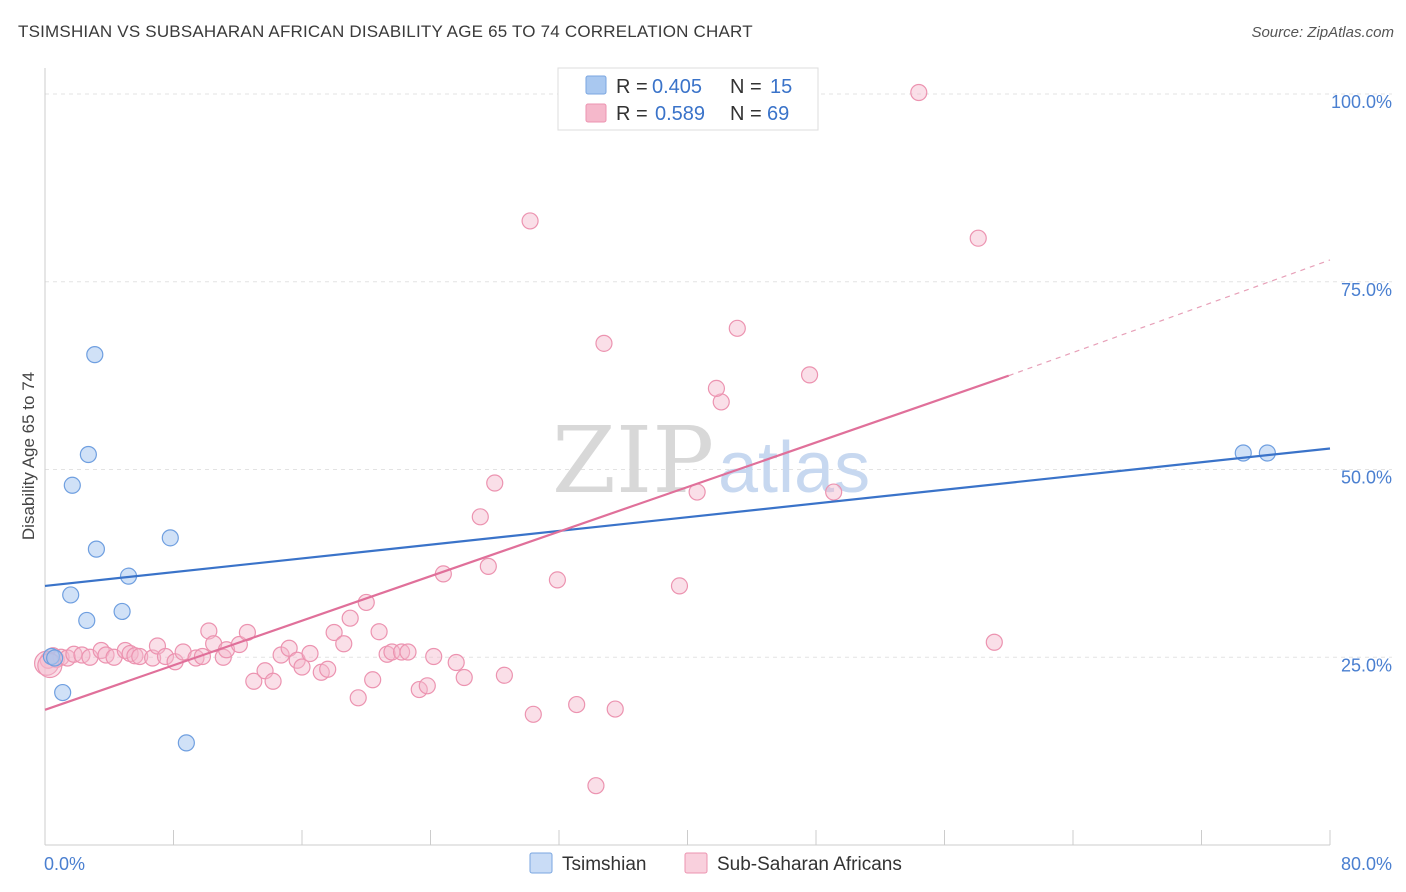  What do you see at coordinates (1169, 318) in the screenshot?
I see `sub-saharan-trend-extension` at bounding box center [1169, 318].